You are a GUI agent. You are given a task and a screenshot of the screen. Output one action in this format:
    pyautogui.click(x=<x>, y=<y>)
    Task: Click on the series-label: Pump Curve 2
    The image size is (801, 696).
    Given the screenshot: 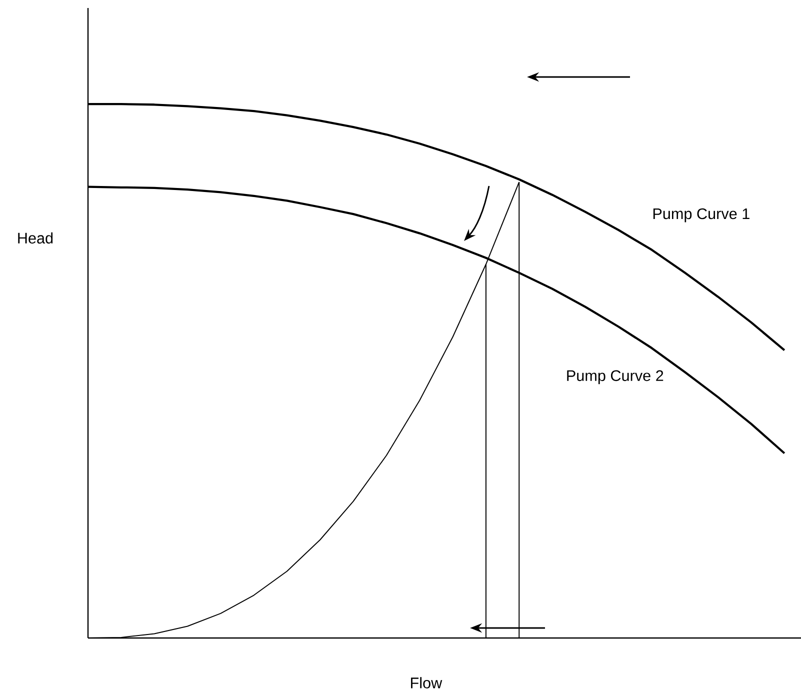 What is the action you would take?
    pyautogui.click(x=615, y=377)
    